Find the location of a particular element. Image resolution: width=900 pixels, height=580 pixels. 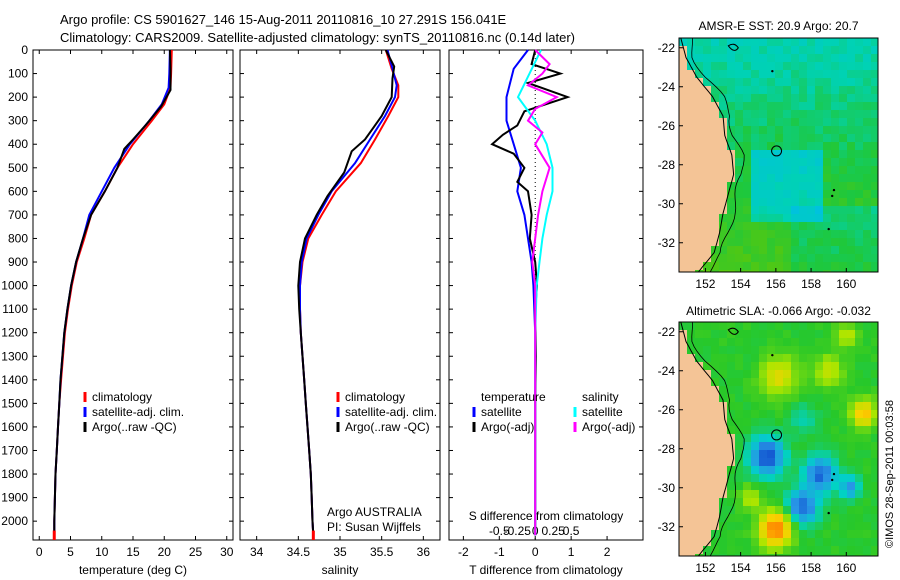

x-tick-label: 35.5 is located at coordinates (382, 552).